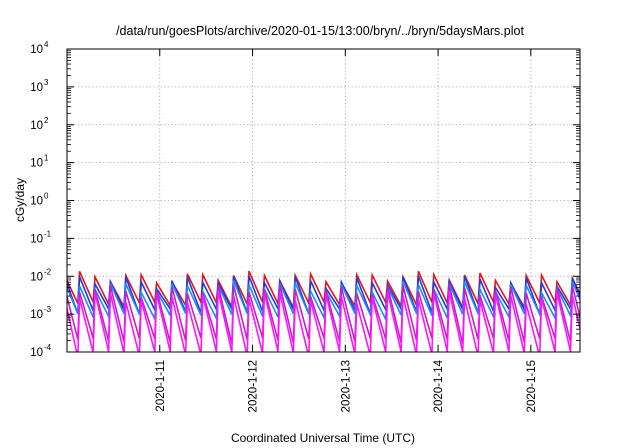  Describe the element at coordinates (20, 200) in the screenshot. I see `y-axis-label: cGy/day` at that location.